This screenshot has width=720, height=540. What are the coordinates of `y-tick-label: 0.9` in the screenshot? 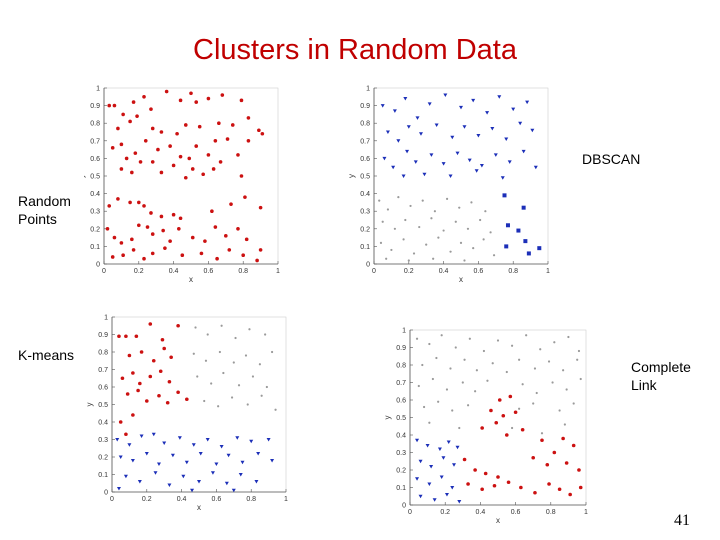 It's located at (365, 106).